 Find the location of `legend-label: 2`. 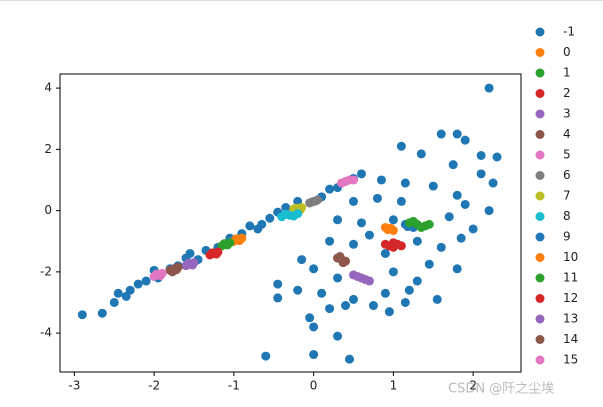

legend-label: 2 is located at coordinates (567, 93).